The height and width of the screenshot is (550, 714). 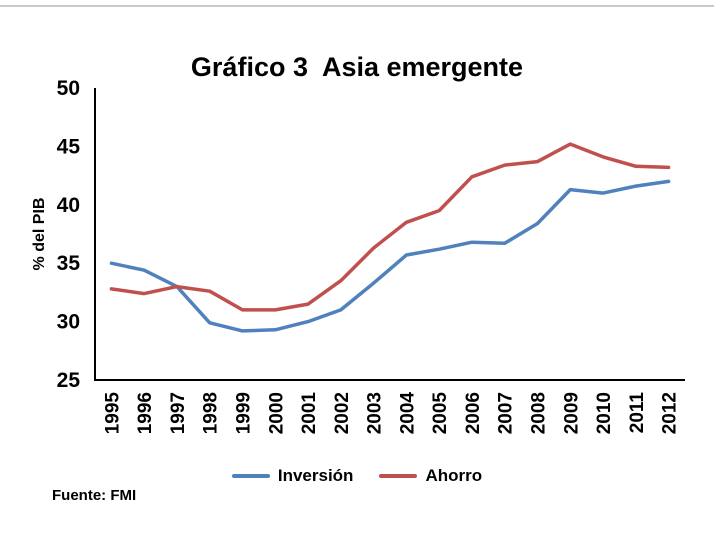 What do you see at coordinates (473, 413) in the screenshot?
I see `x-tick-label: 2006` at bounding box center [473, 413].